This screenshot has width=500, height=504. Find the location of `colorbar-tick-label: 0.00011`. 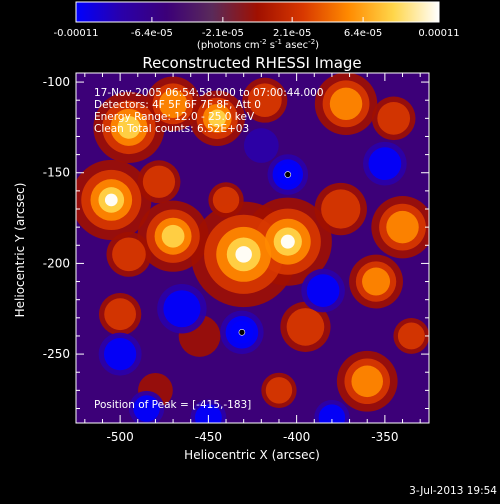

colorbar-tick-label: 0.00011 is located at coordinates (438, 33).